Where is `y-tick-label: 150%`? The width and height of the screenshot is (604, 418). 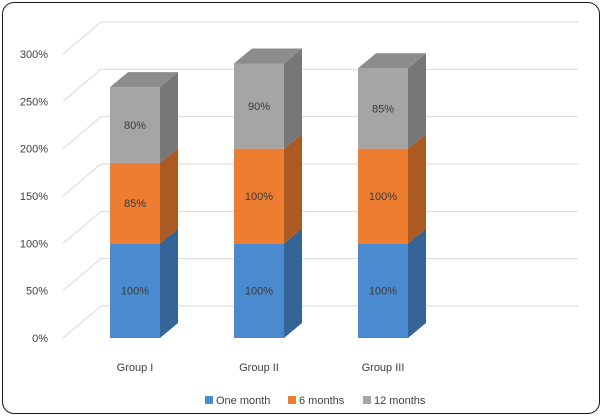 y-tick-label: 150% is located at coordinates (34, 197).